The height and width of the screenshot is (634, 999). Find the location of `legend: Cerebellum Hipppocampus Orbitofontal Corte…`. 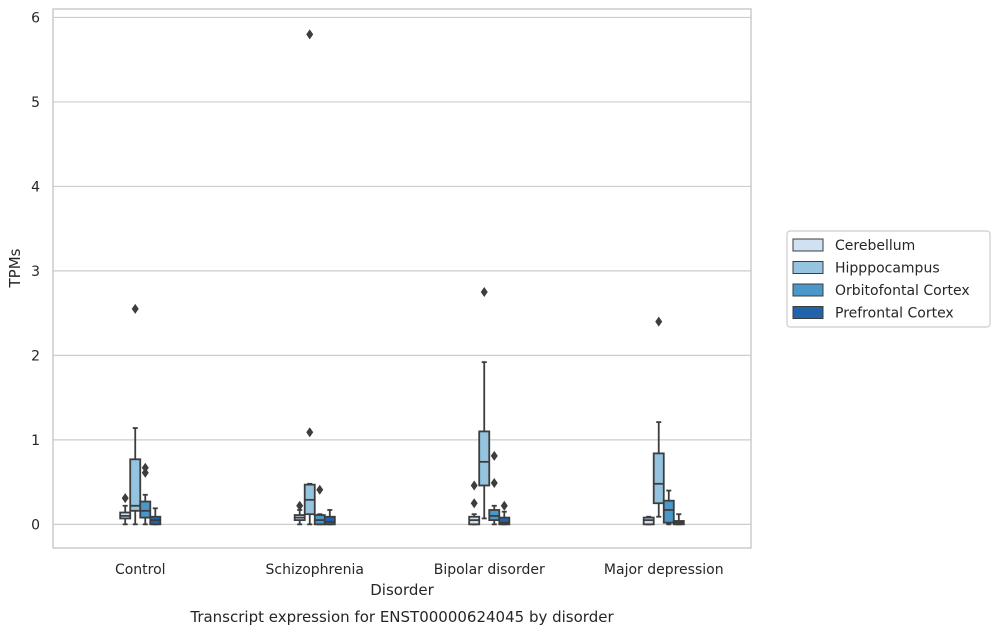

legend: Cerebellum Hipppocampus Orbitofontal Corte… is located at coordinates (888, 279).